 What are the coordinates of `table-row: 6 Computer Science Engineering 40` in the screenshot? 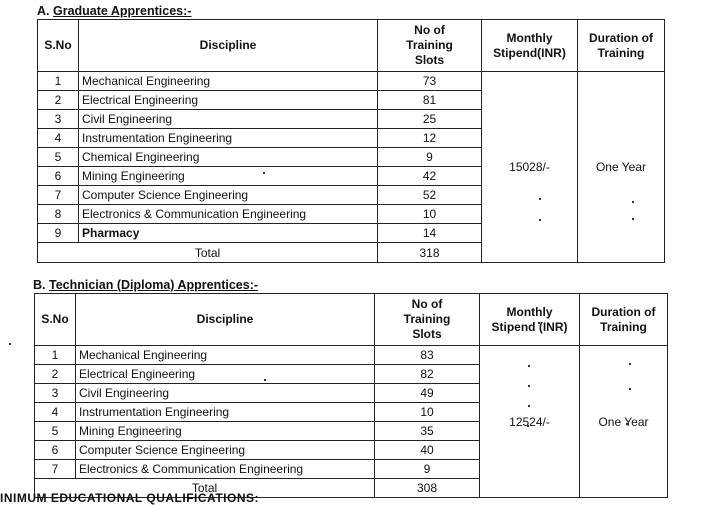 It's located at (351, 450).